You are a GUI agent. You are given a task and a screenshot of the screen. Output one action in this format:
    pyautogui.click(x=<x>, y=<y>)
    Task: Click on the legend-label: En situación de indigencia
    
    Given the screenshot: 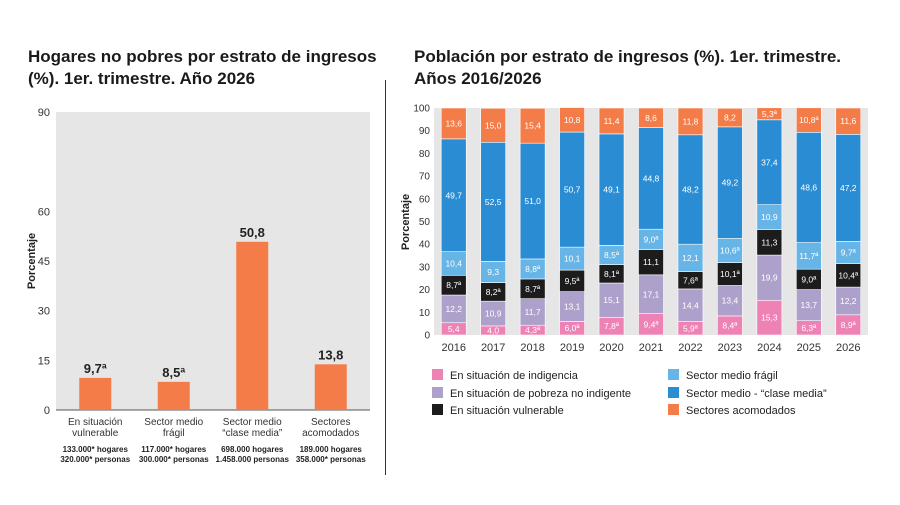 What is the action you would take?
    pyautogui.click(x=514, y=376)
    